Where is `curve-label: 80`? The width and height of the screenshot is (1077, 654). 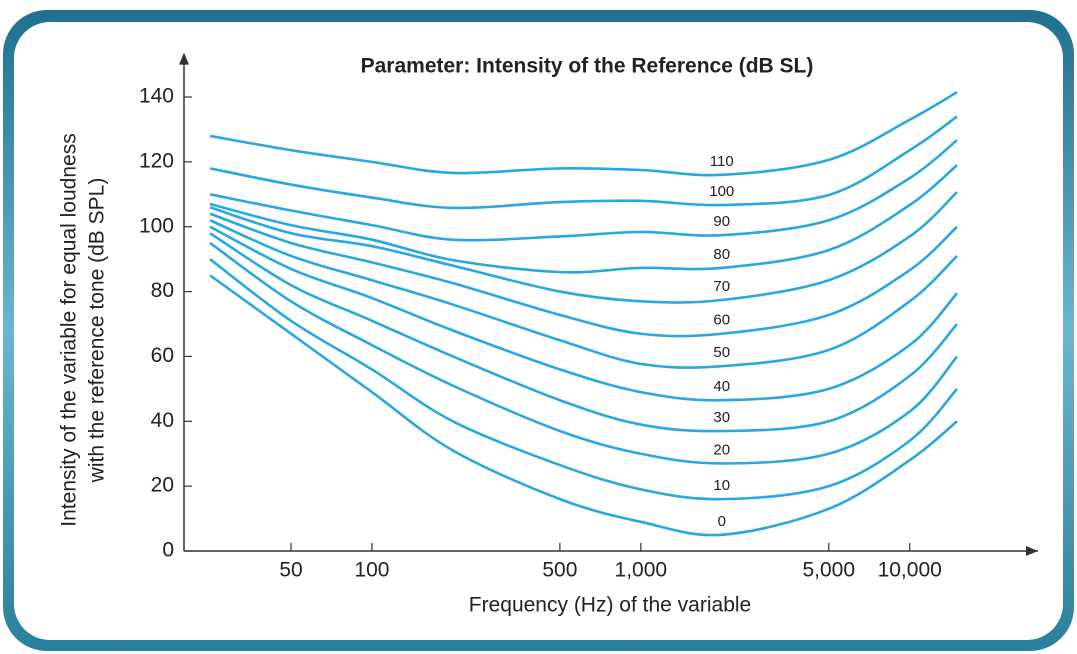 curve-label: 80 is located at coordinates (721, 254).